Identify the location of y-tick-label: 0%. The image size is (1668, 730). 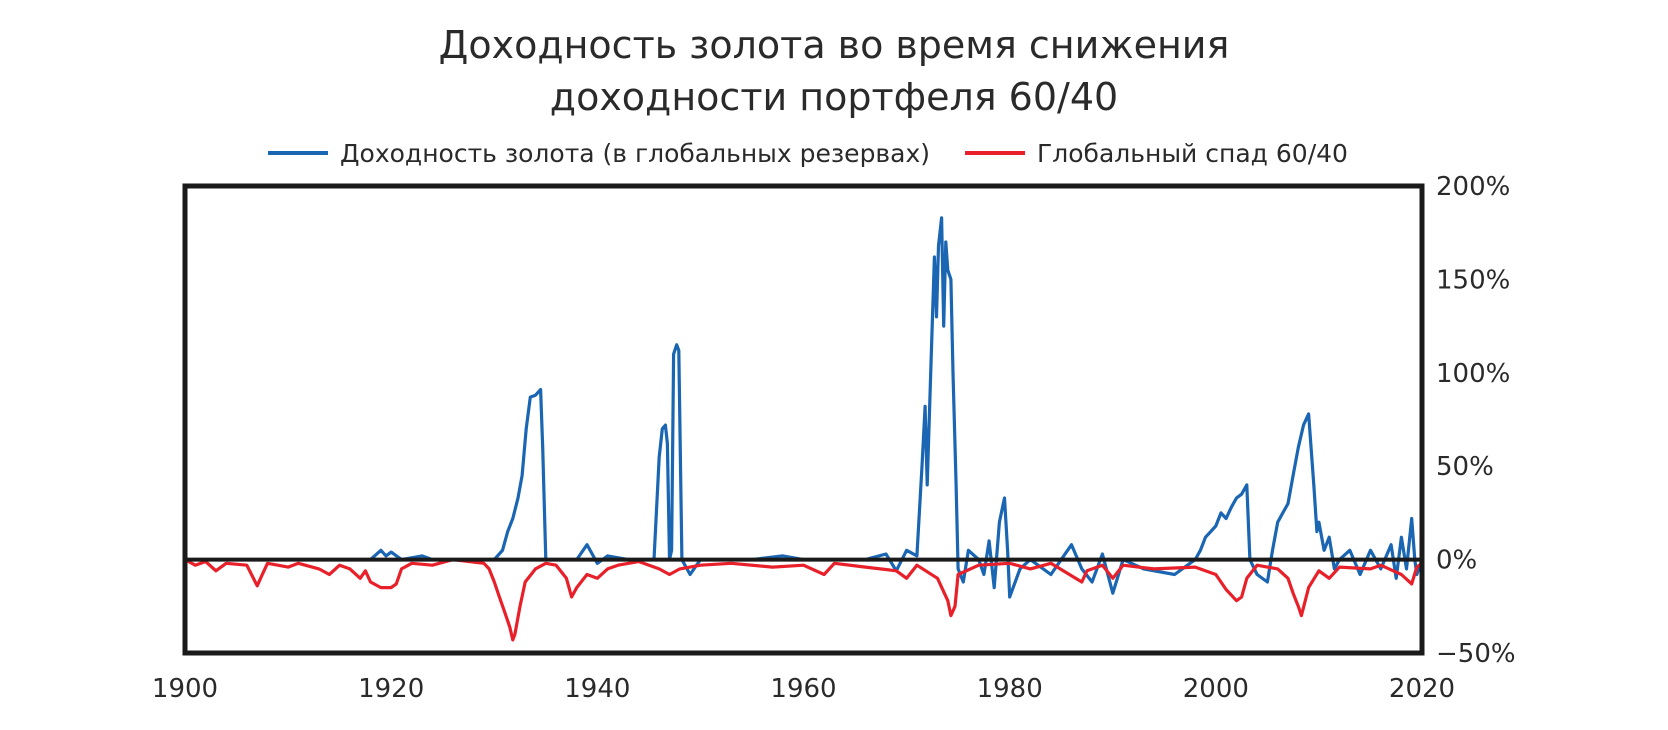
(1456, 561).